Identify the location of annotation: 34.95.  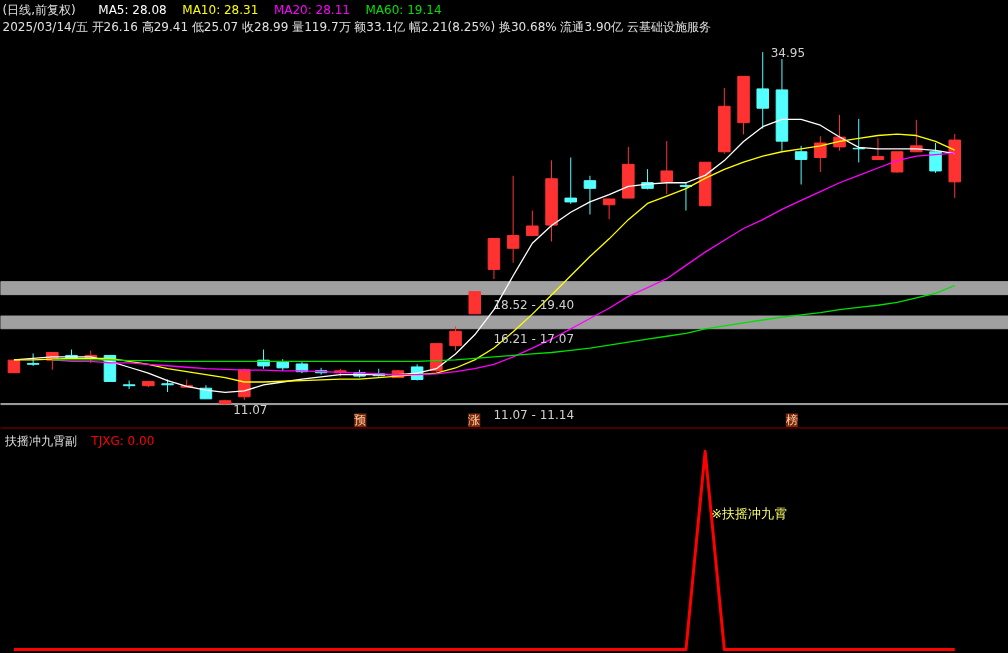
(788, 52).